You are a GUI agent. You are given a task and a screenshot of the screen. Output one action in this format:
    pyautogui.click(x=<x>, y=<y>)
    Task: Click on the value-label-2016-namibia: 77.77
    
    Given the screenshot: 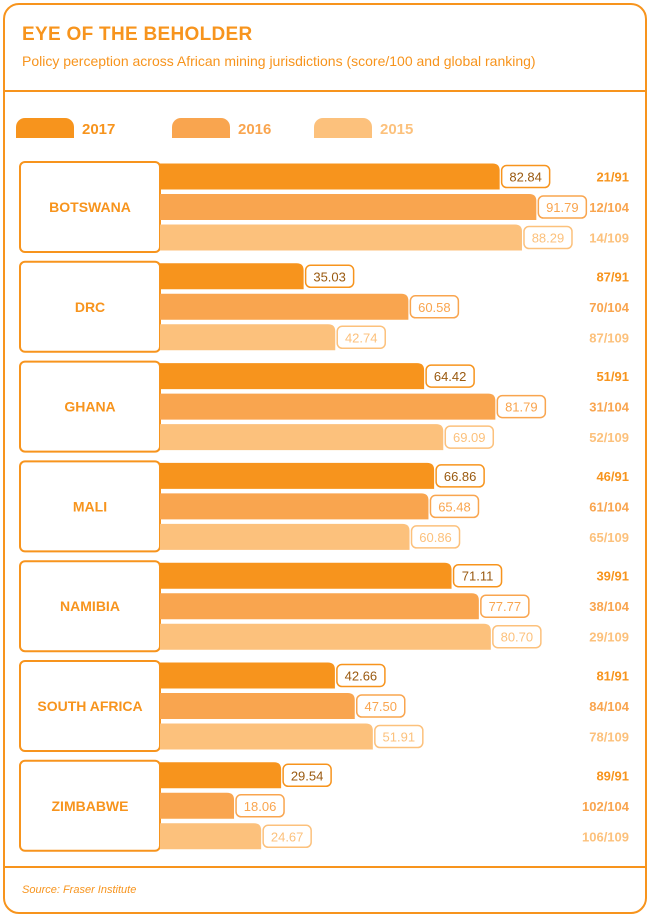 What is the action you would take?
    pyautogui.click(x=505, y=606)
    